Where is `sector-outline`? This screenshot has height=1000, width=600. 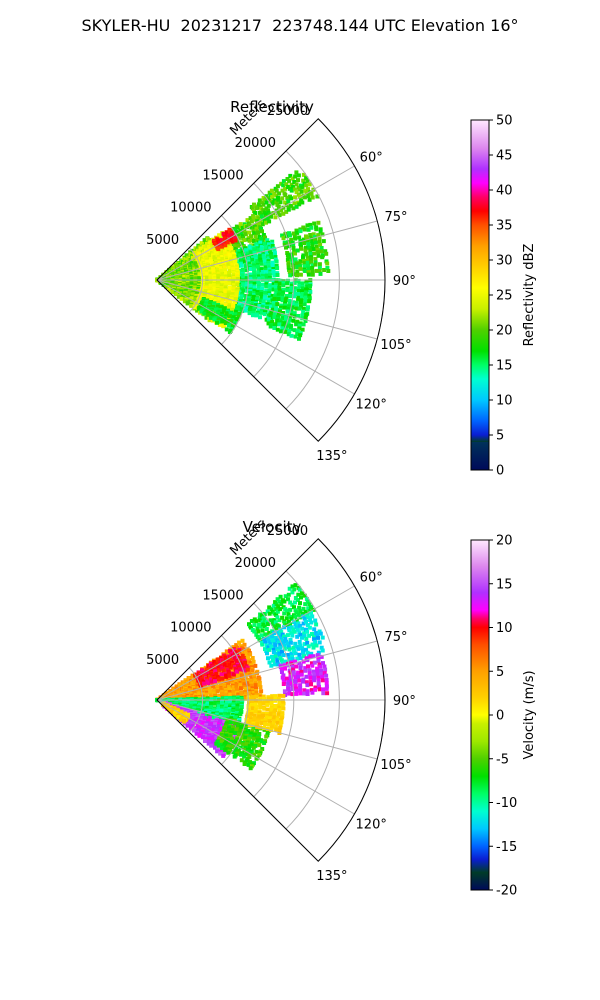 sector-outline is located at coordinates (271, 280).